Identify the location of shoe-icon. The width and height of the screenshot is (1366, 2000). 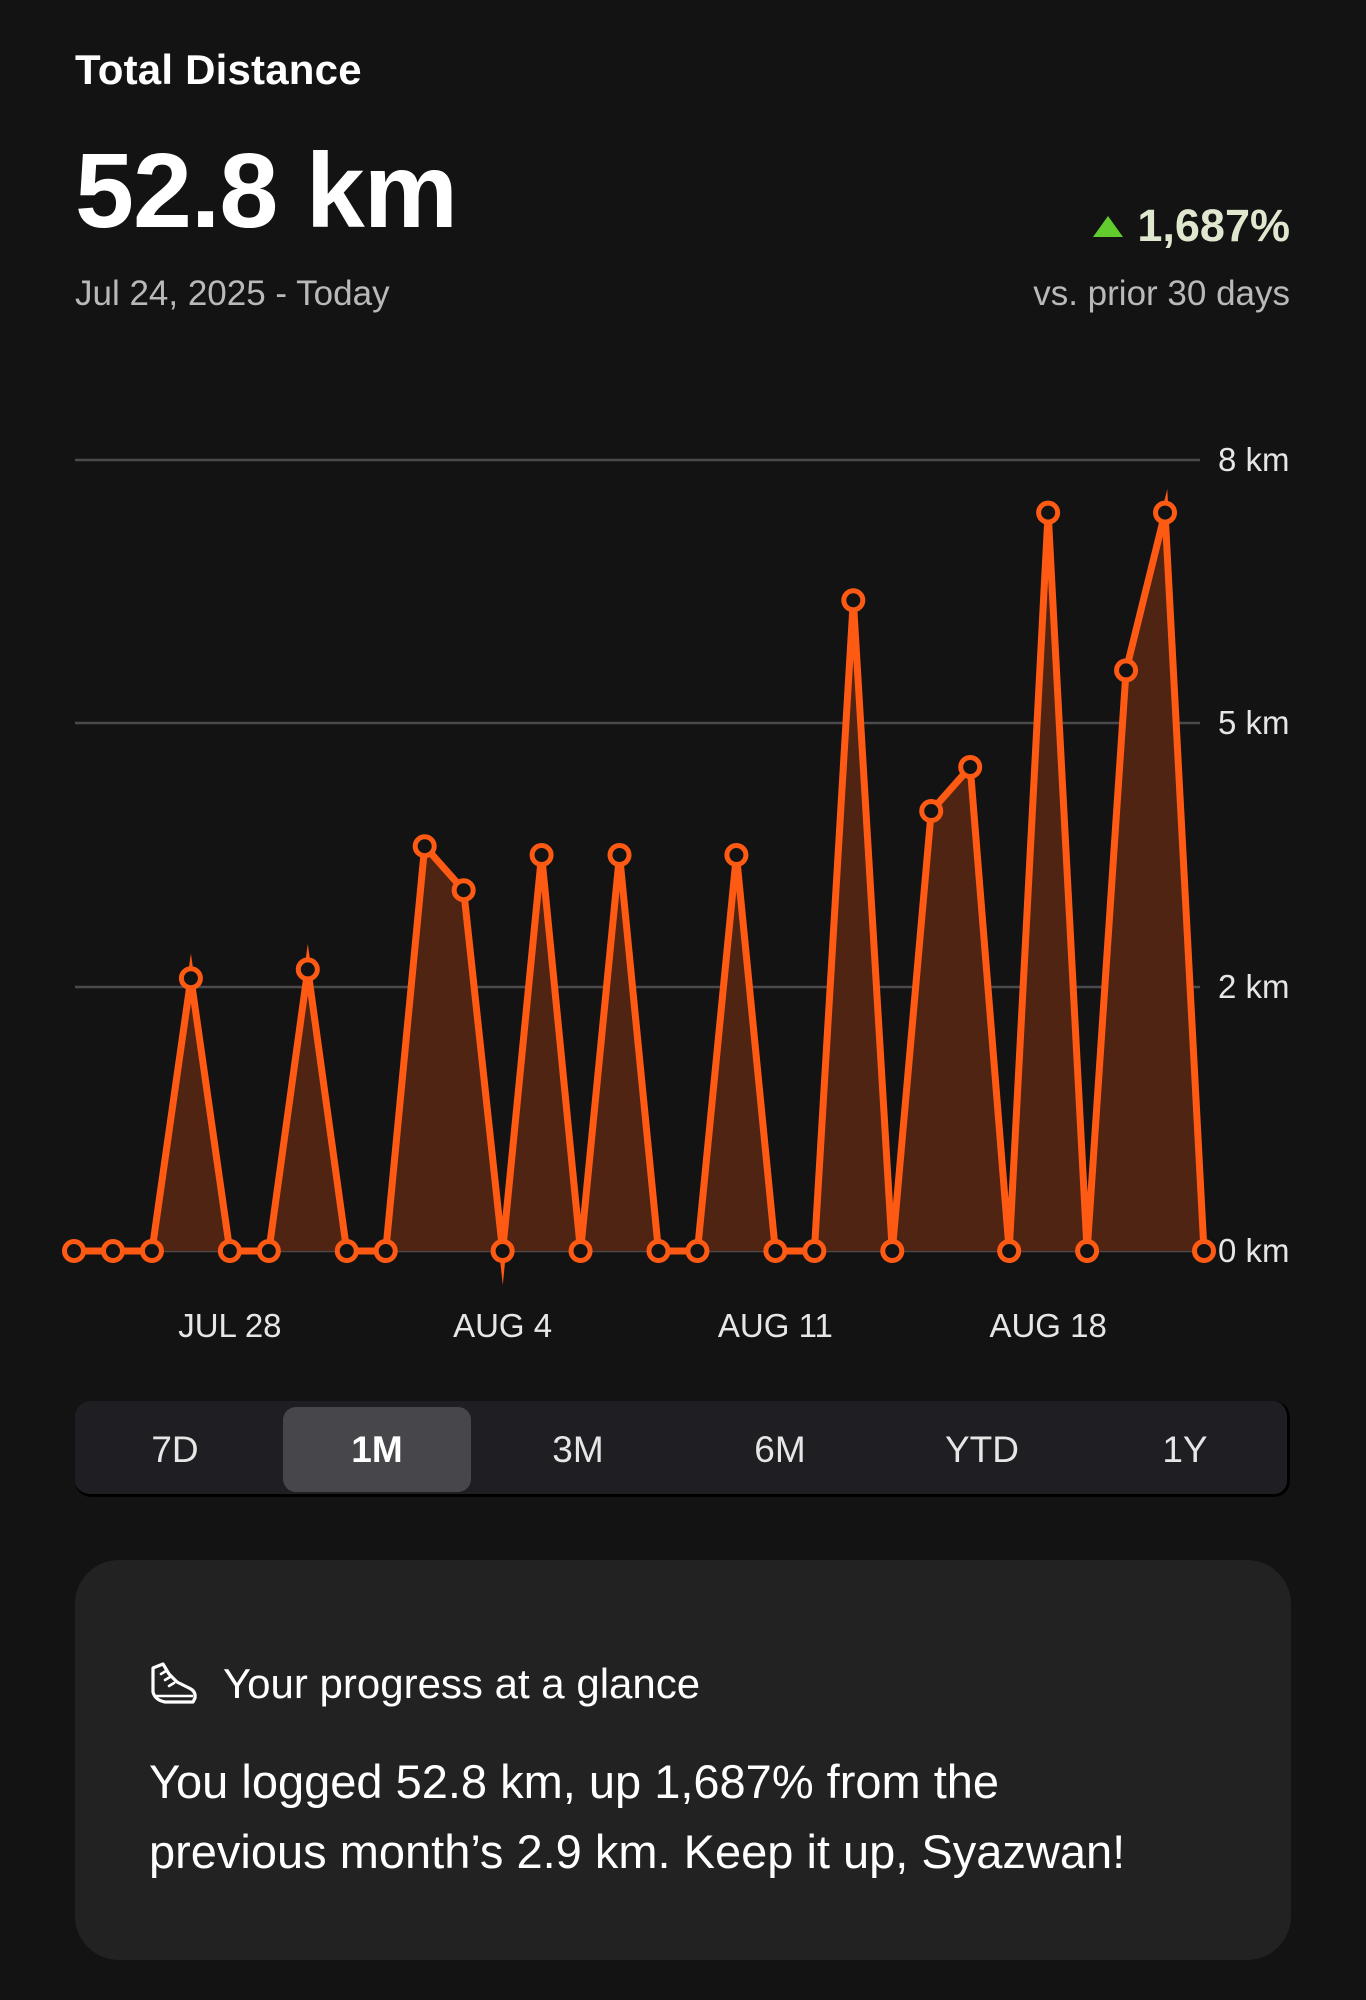
(174, 1683).